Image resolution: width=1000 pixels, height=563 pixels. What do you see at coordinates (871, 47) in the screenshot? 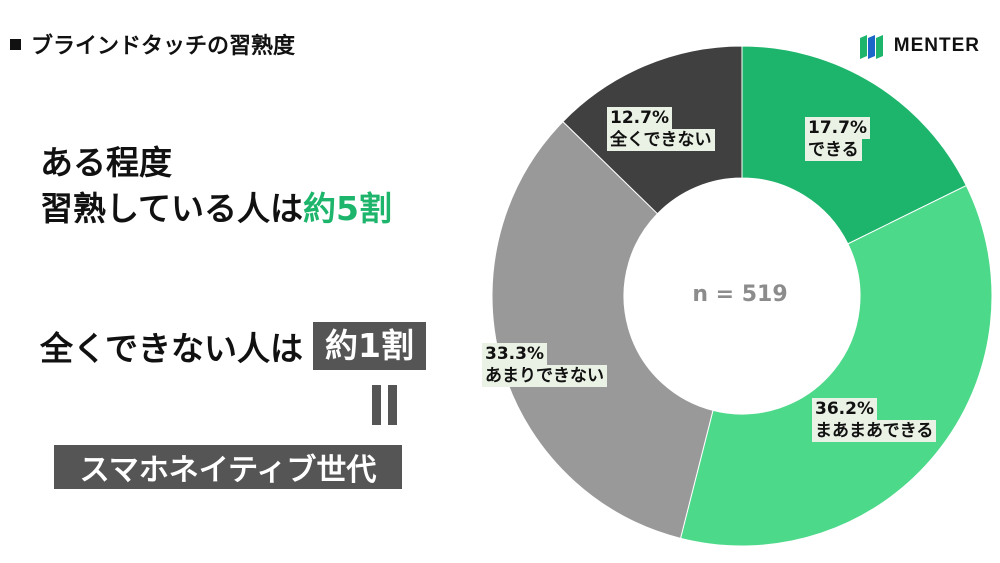
I see `menter-logo-icon` at bounding box center [871, 47].